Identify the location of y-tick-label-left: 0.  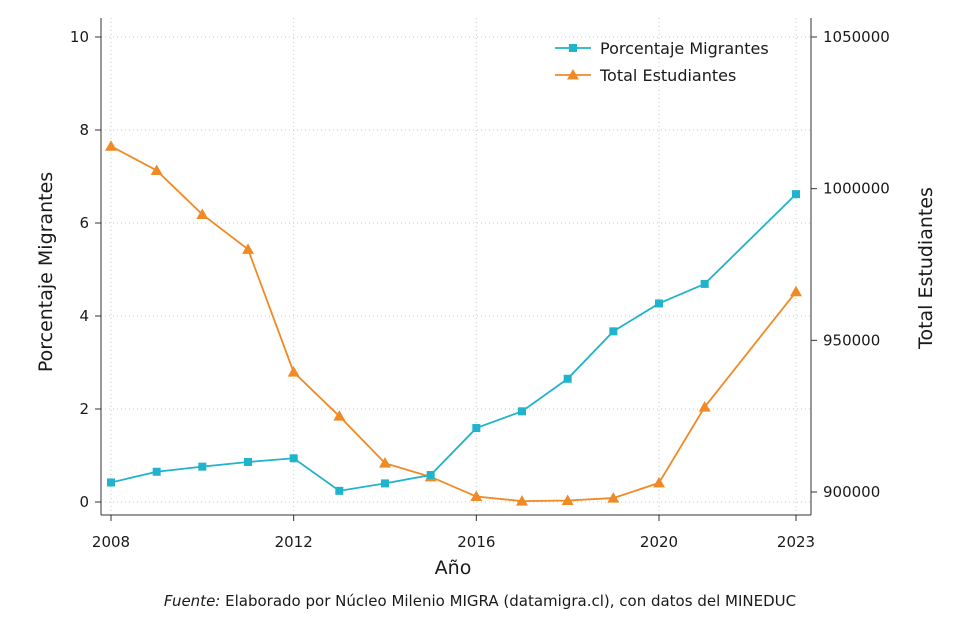
(84, 502).